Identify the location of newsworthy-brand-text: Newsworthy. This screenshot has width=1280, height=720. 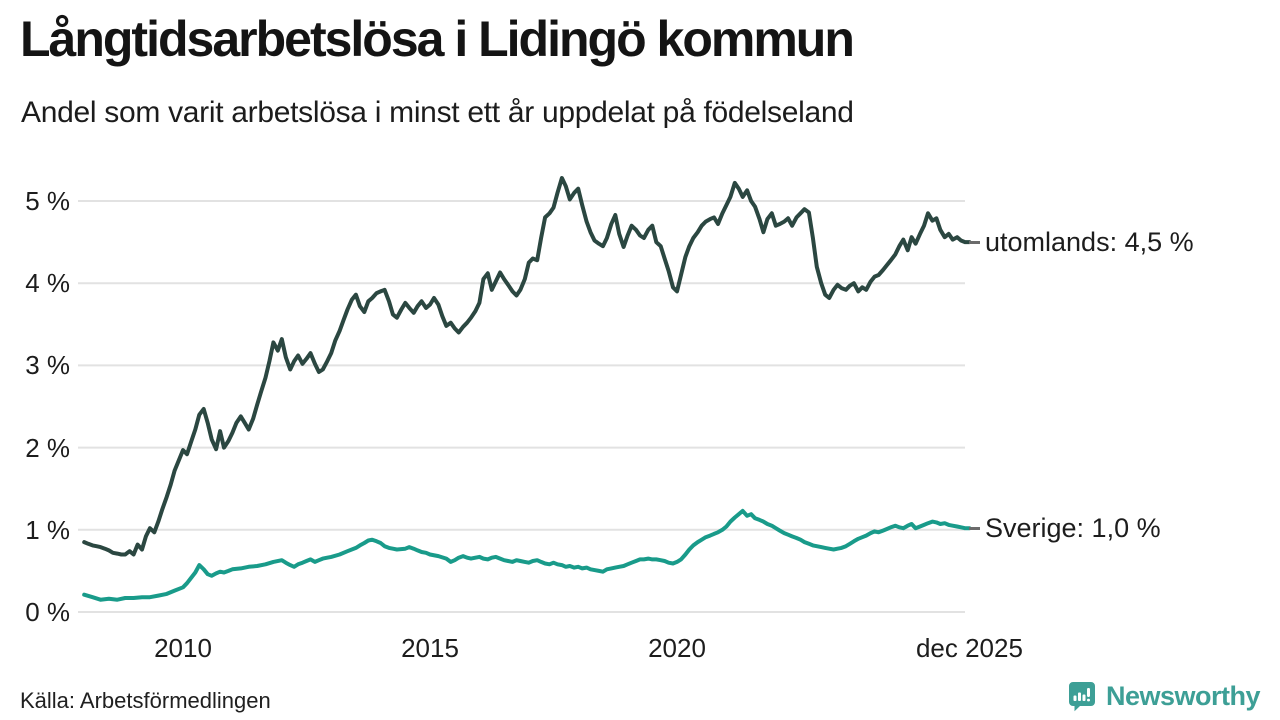
(1183, 695).